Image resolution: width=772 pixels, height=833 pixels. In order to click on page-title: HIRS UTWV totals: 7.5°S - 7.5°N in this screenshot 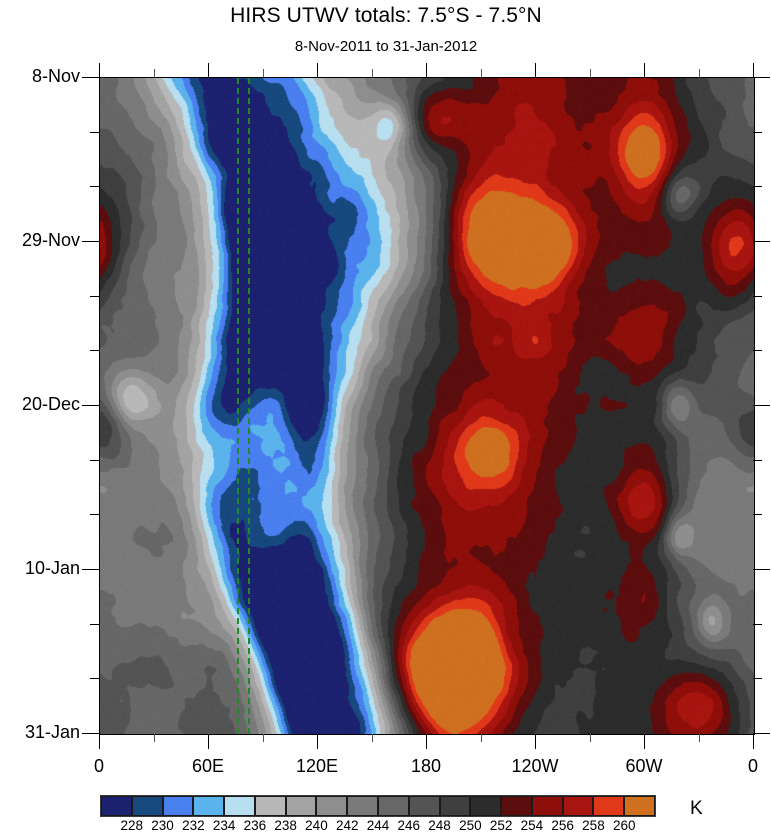, I will do `click(386, 15)`.